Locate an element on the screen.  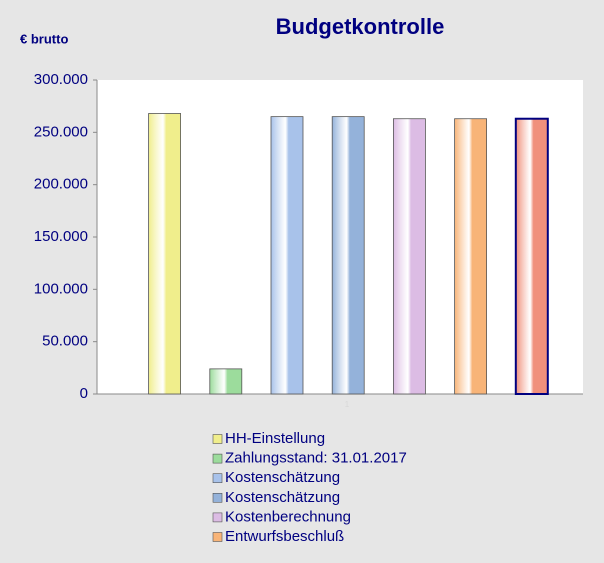
legend-label: HH-Einstellung is located at coordinates (275, 438).